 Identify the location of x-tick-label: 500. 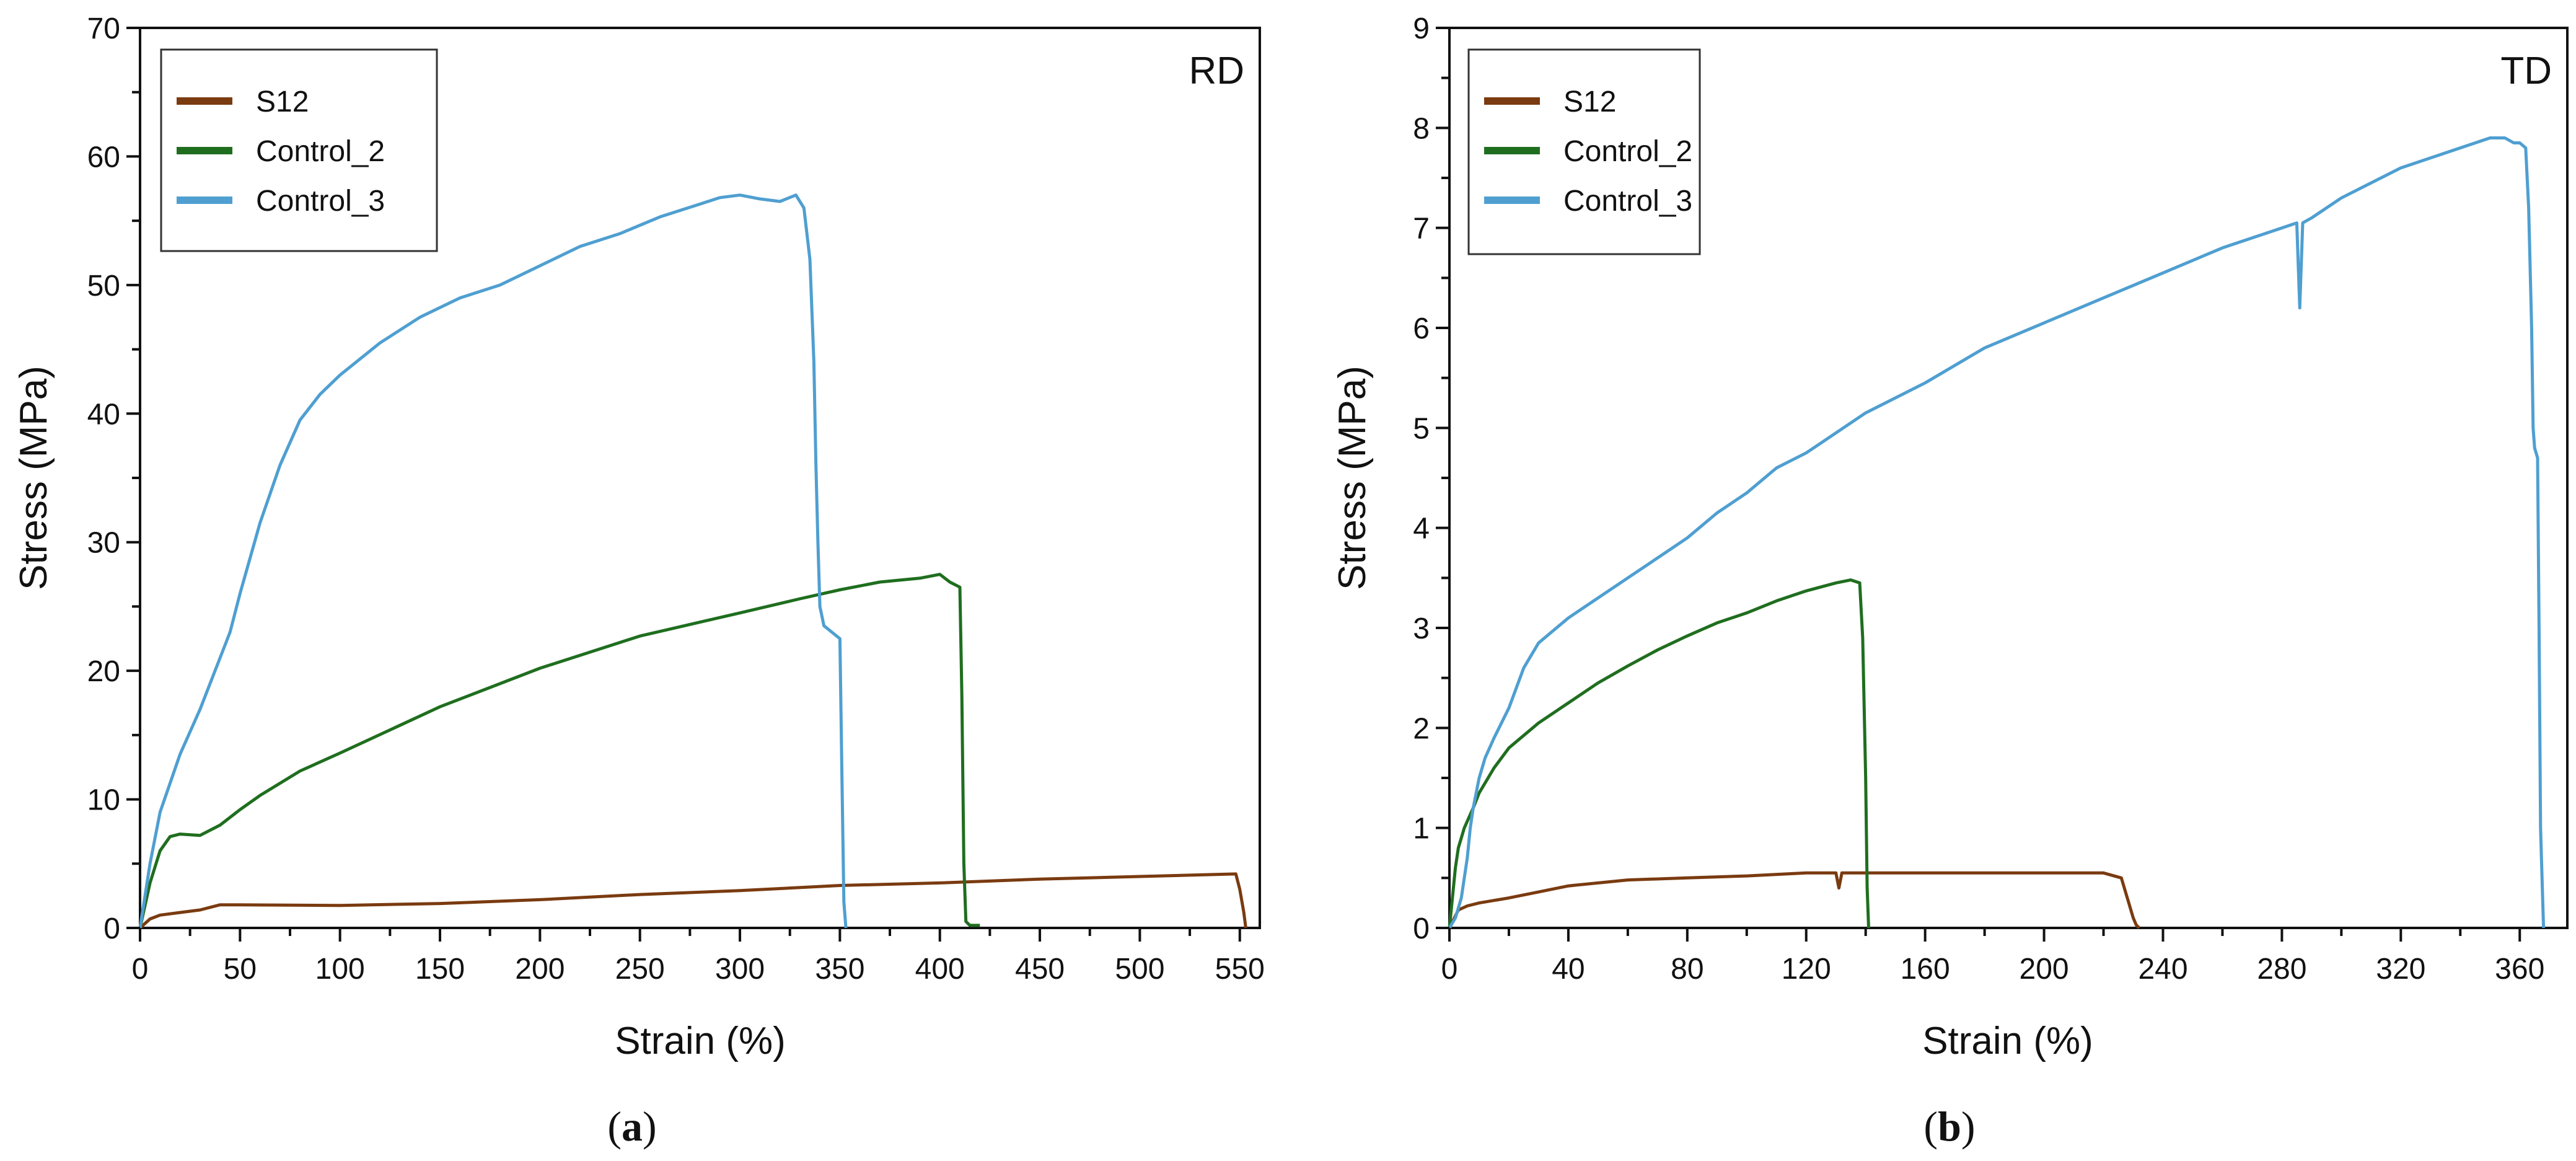
(1139, 969).